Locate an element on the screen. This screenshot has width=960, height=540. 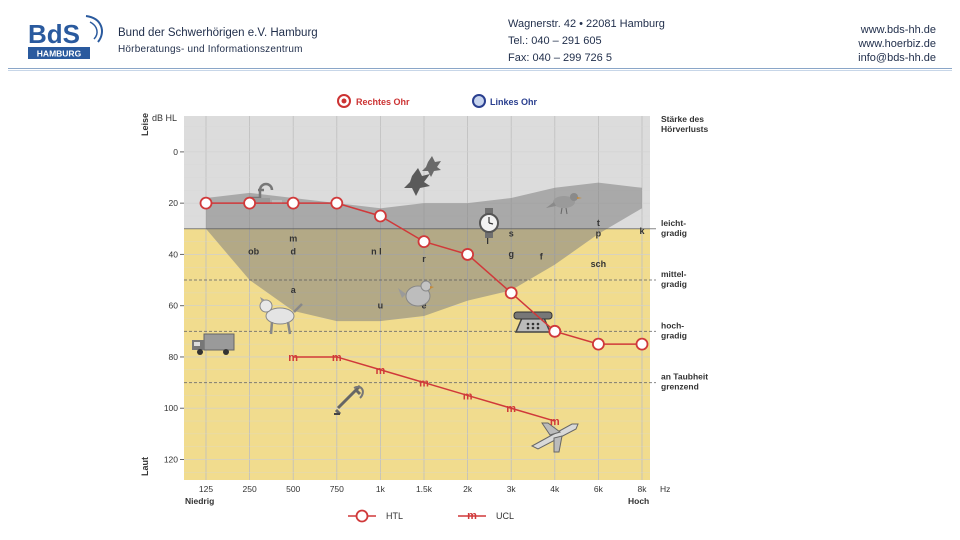
legend-label-ucl: UCL is located at coordinates (505, 516).